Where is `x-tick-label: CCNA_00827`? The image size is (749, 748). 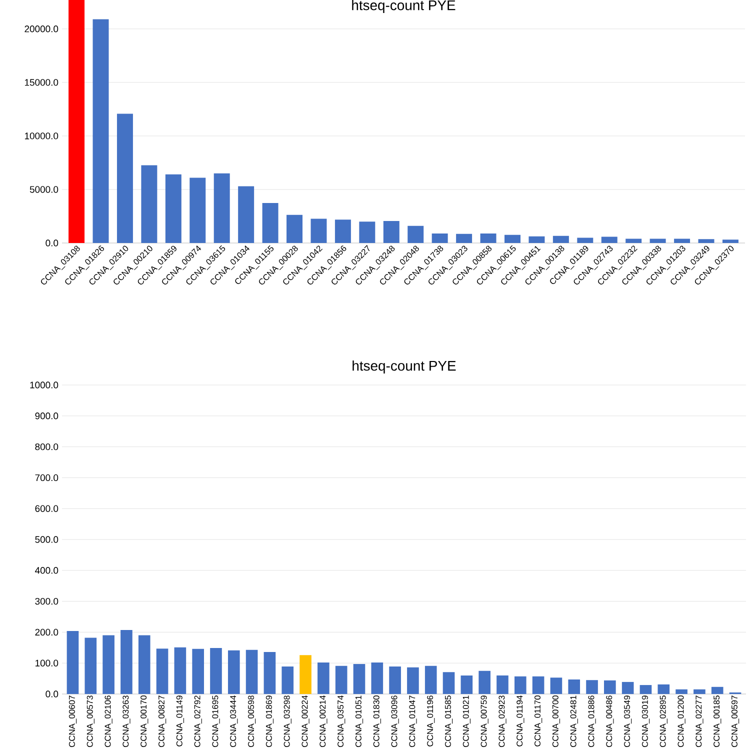 x-tick-label: CCNA_00827 is located at coordinates (162, 722).